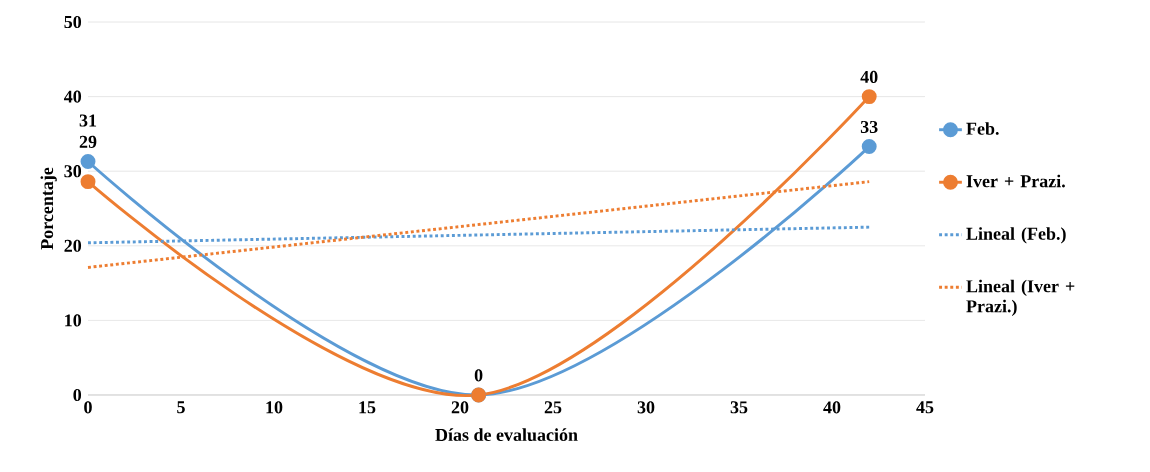  Describe the element at coordinates (478, 375) in the screenshot. I see `data-label: 0` at that location.